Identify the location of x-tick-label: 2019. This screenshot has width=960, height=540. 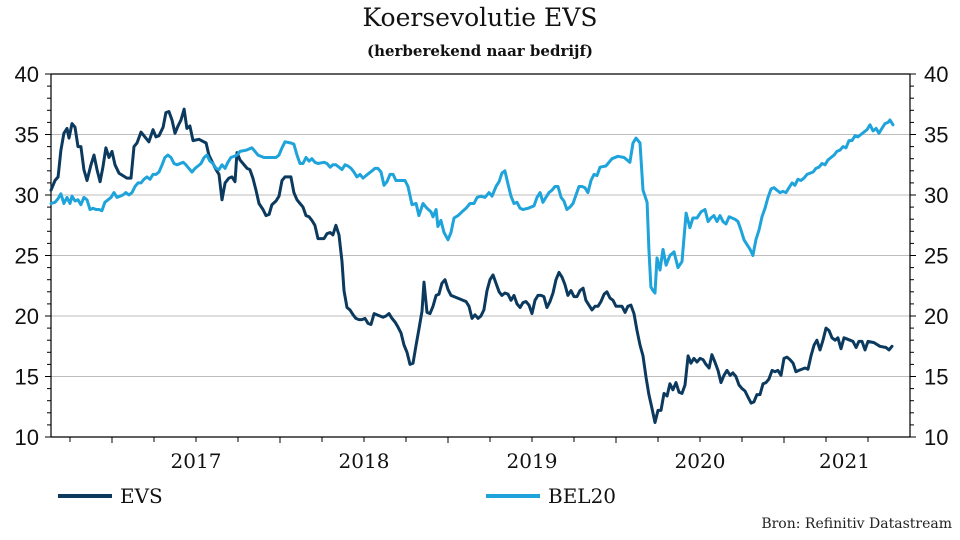
(532, 461).